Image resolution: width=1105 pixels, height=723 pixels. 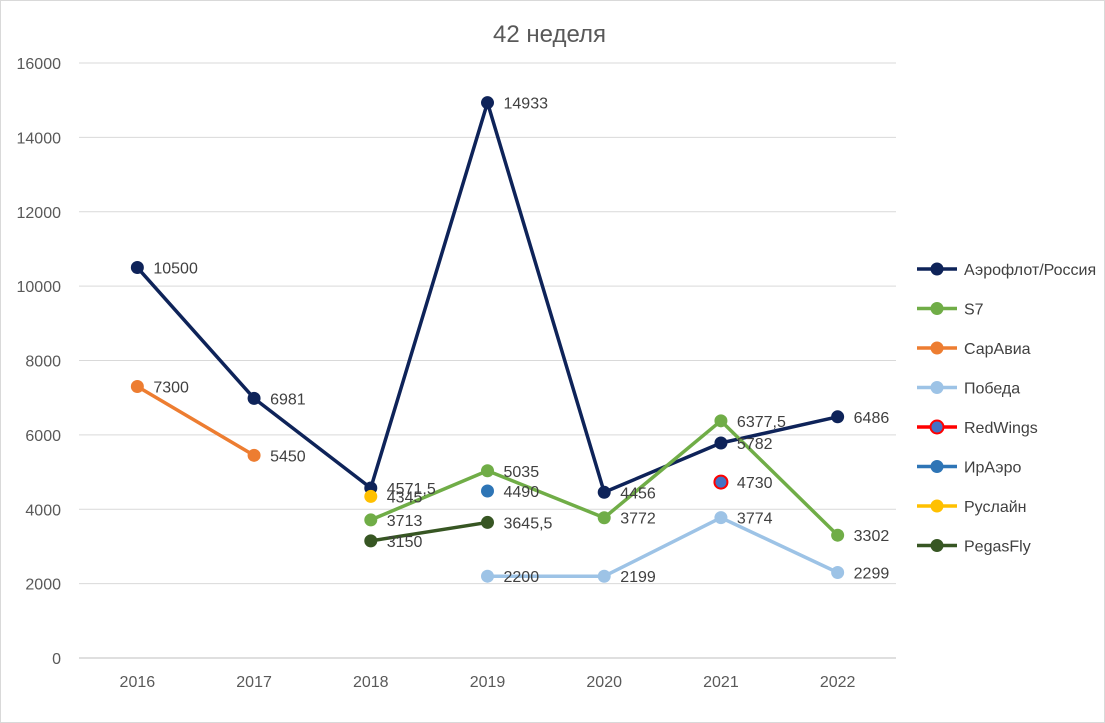 I want to click on x-tick-label: 2018, so click(x=371, y=682).